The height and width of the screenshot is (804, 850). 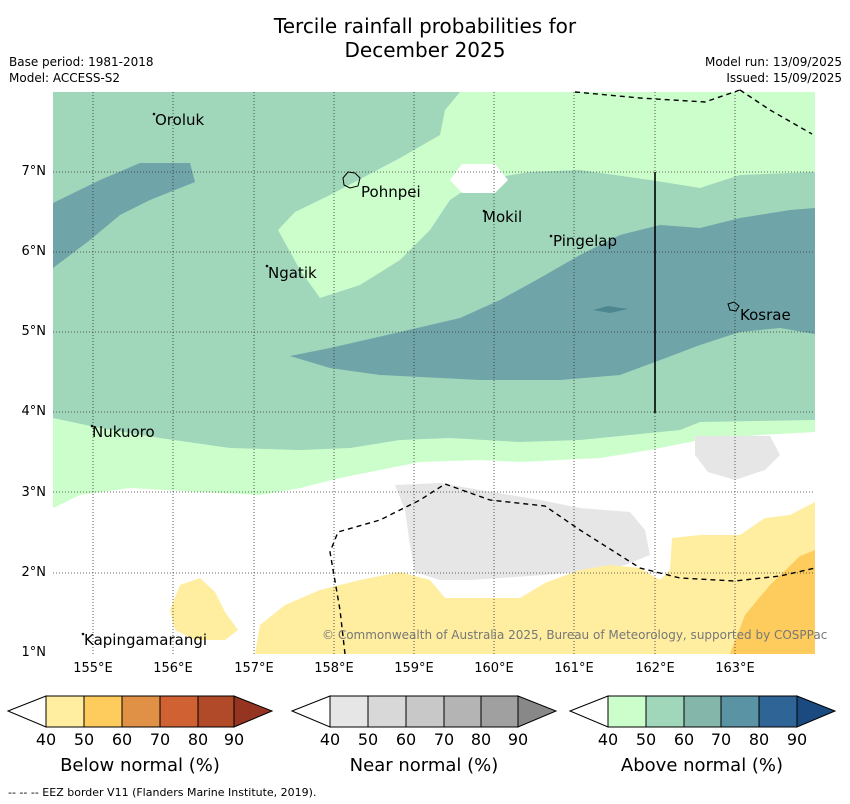 What do you see at coordinates (123, 432) in the screenshot?
I see `place-label-nukuoro: Nukuoro` at bounding box center [123, 432].